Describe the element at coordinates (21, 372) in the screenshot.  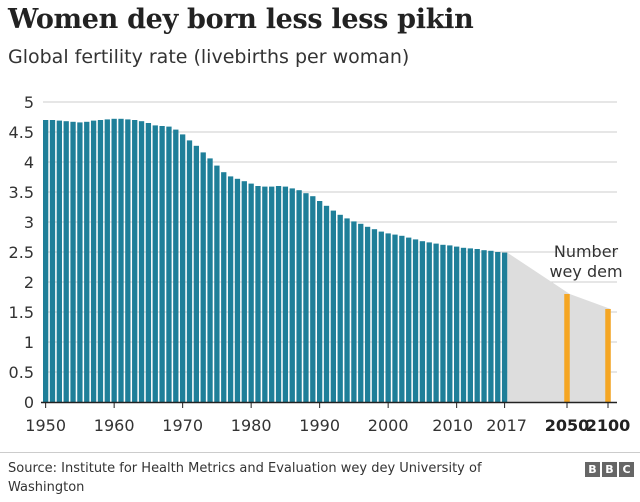
I see `y-tick-label: 0.5` at that location.